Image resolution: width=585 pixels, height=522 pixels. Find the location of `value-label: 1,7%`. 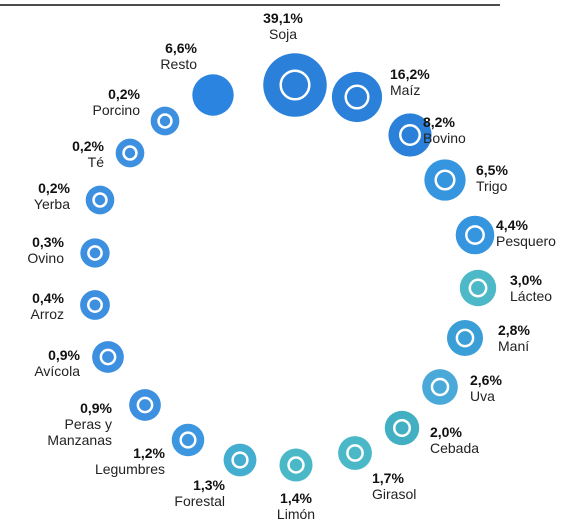

value-label: 1,7% is located at coordinates (388, 478).